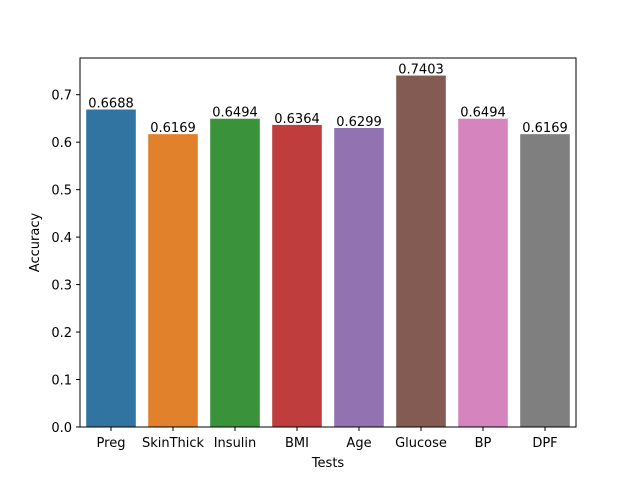  What do you see at coordinates (483, 113) in the screenshot?
I see `data-label-bp: 0.6494` at bounding box center [483, 113].